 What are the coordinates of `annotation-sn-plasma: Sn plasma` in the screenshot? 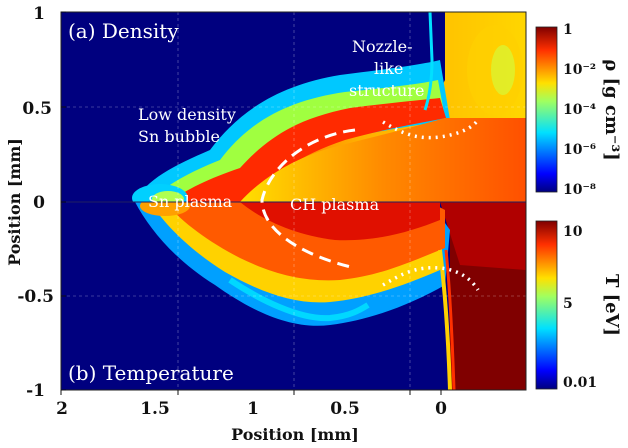 It's located at (190, 201).